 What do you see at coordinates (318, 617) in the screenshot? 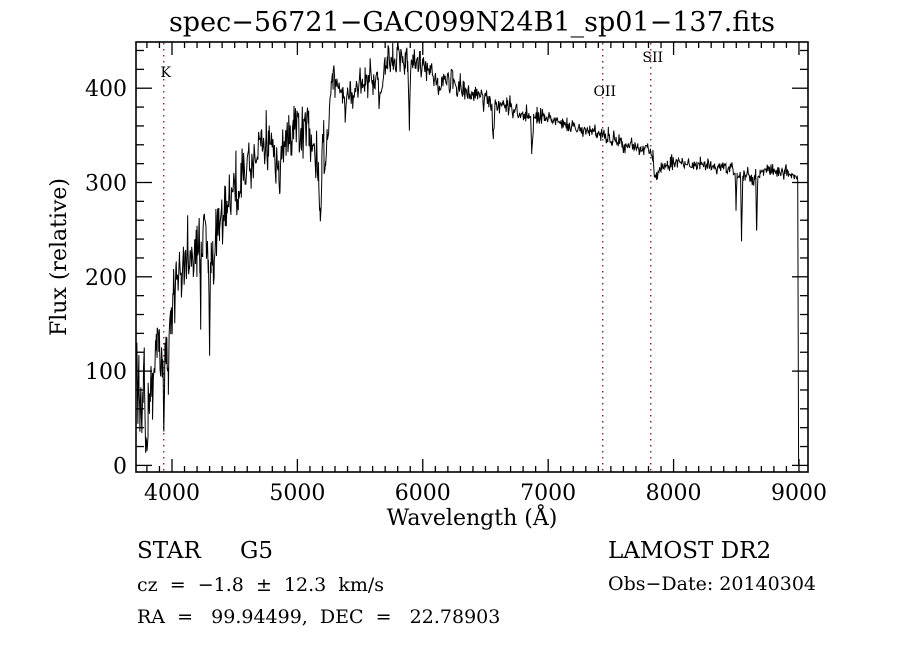
I see `ra-dec-value: RA = 99.94499, DEC = 22.78903` at bounding box center [318, 617].